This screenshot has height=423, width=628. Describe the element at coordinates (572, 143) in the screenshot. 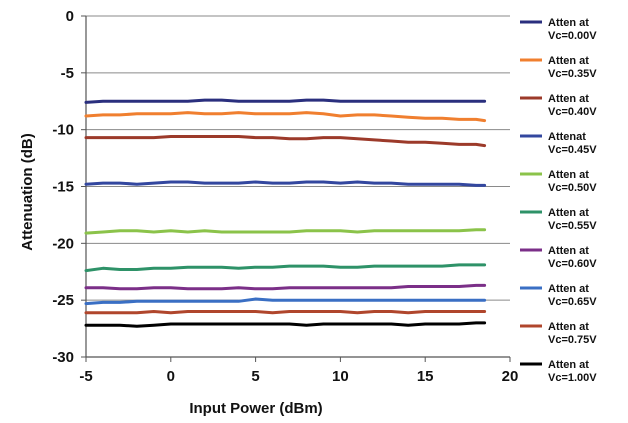

I see `legend-label: Attenat Vc=0.45V` at that location.